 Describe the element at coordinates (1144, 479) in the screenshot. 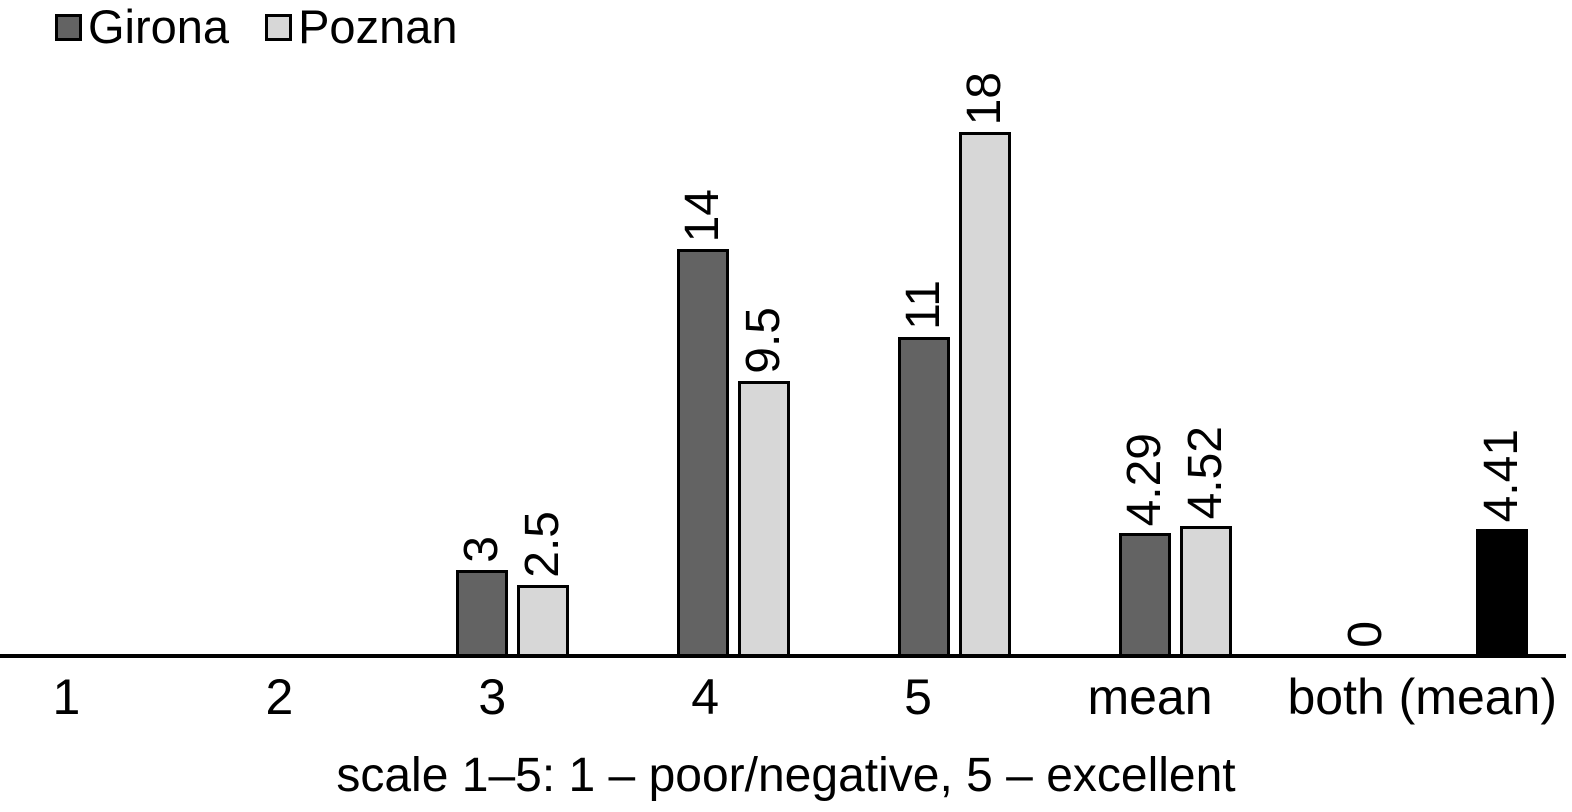

I see `bar-value-label-girona-mean: 4.29` at that location.